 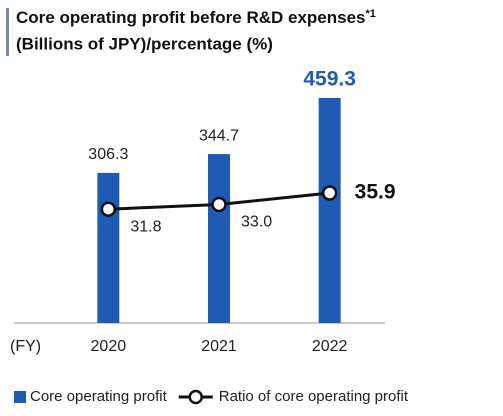 I want to click on x-tick-label: 2020, so click(x=109, y=346).